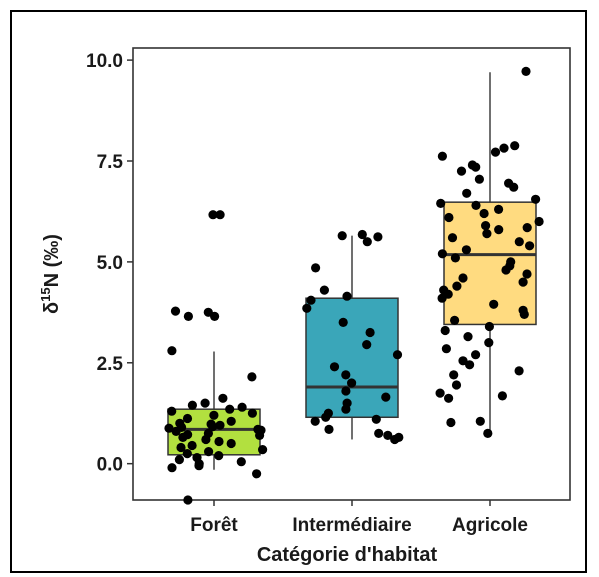 The height and width of the screenshot is (577, 599). Describe the element at coordinates (110, 465) in the screenshot. I see `y-tick-label: 0.0` at that location.